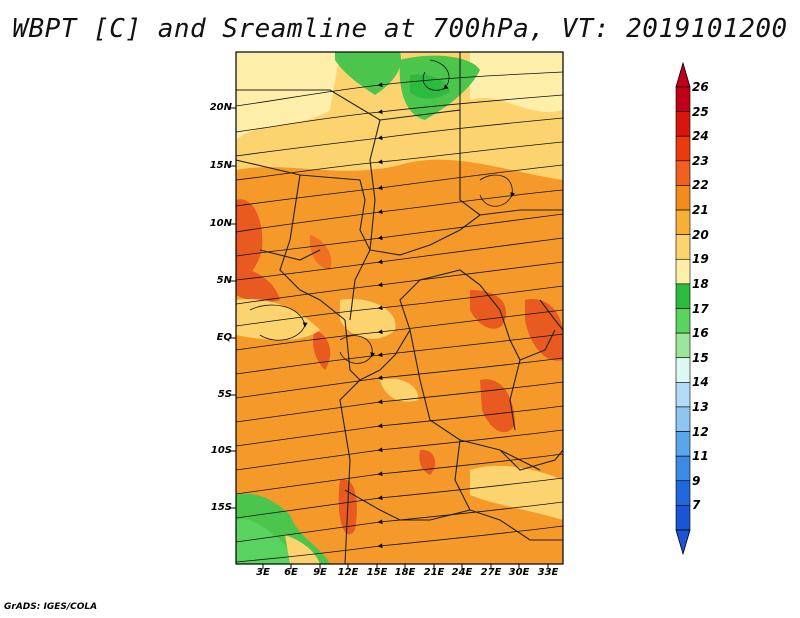 The height and width of the screenshot is (618, 800). What do you see at coordinates (220, 107) in the screenshot?
I see `lat-label-20n: 20N` at bounding box center [220, 107].